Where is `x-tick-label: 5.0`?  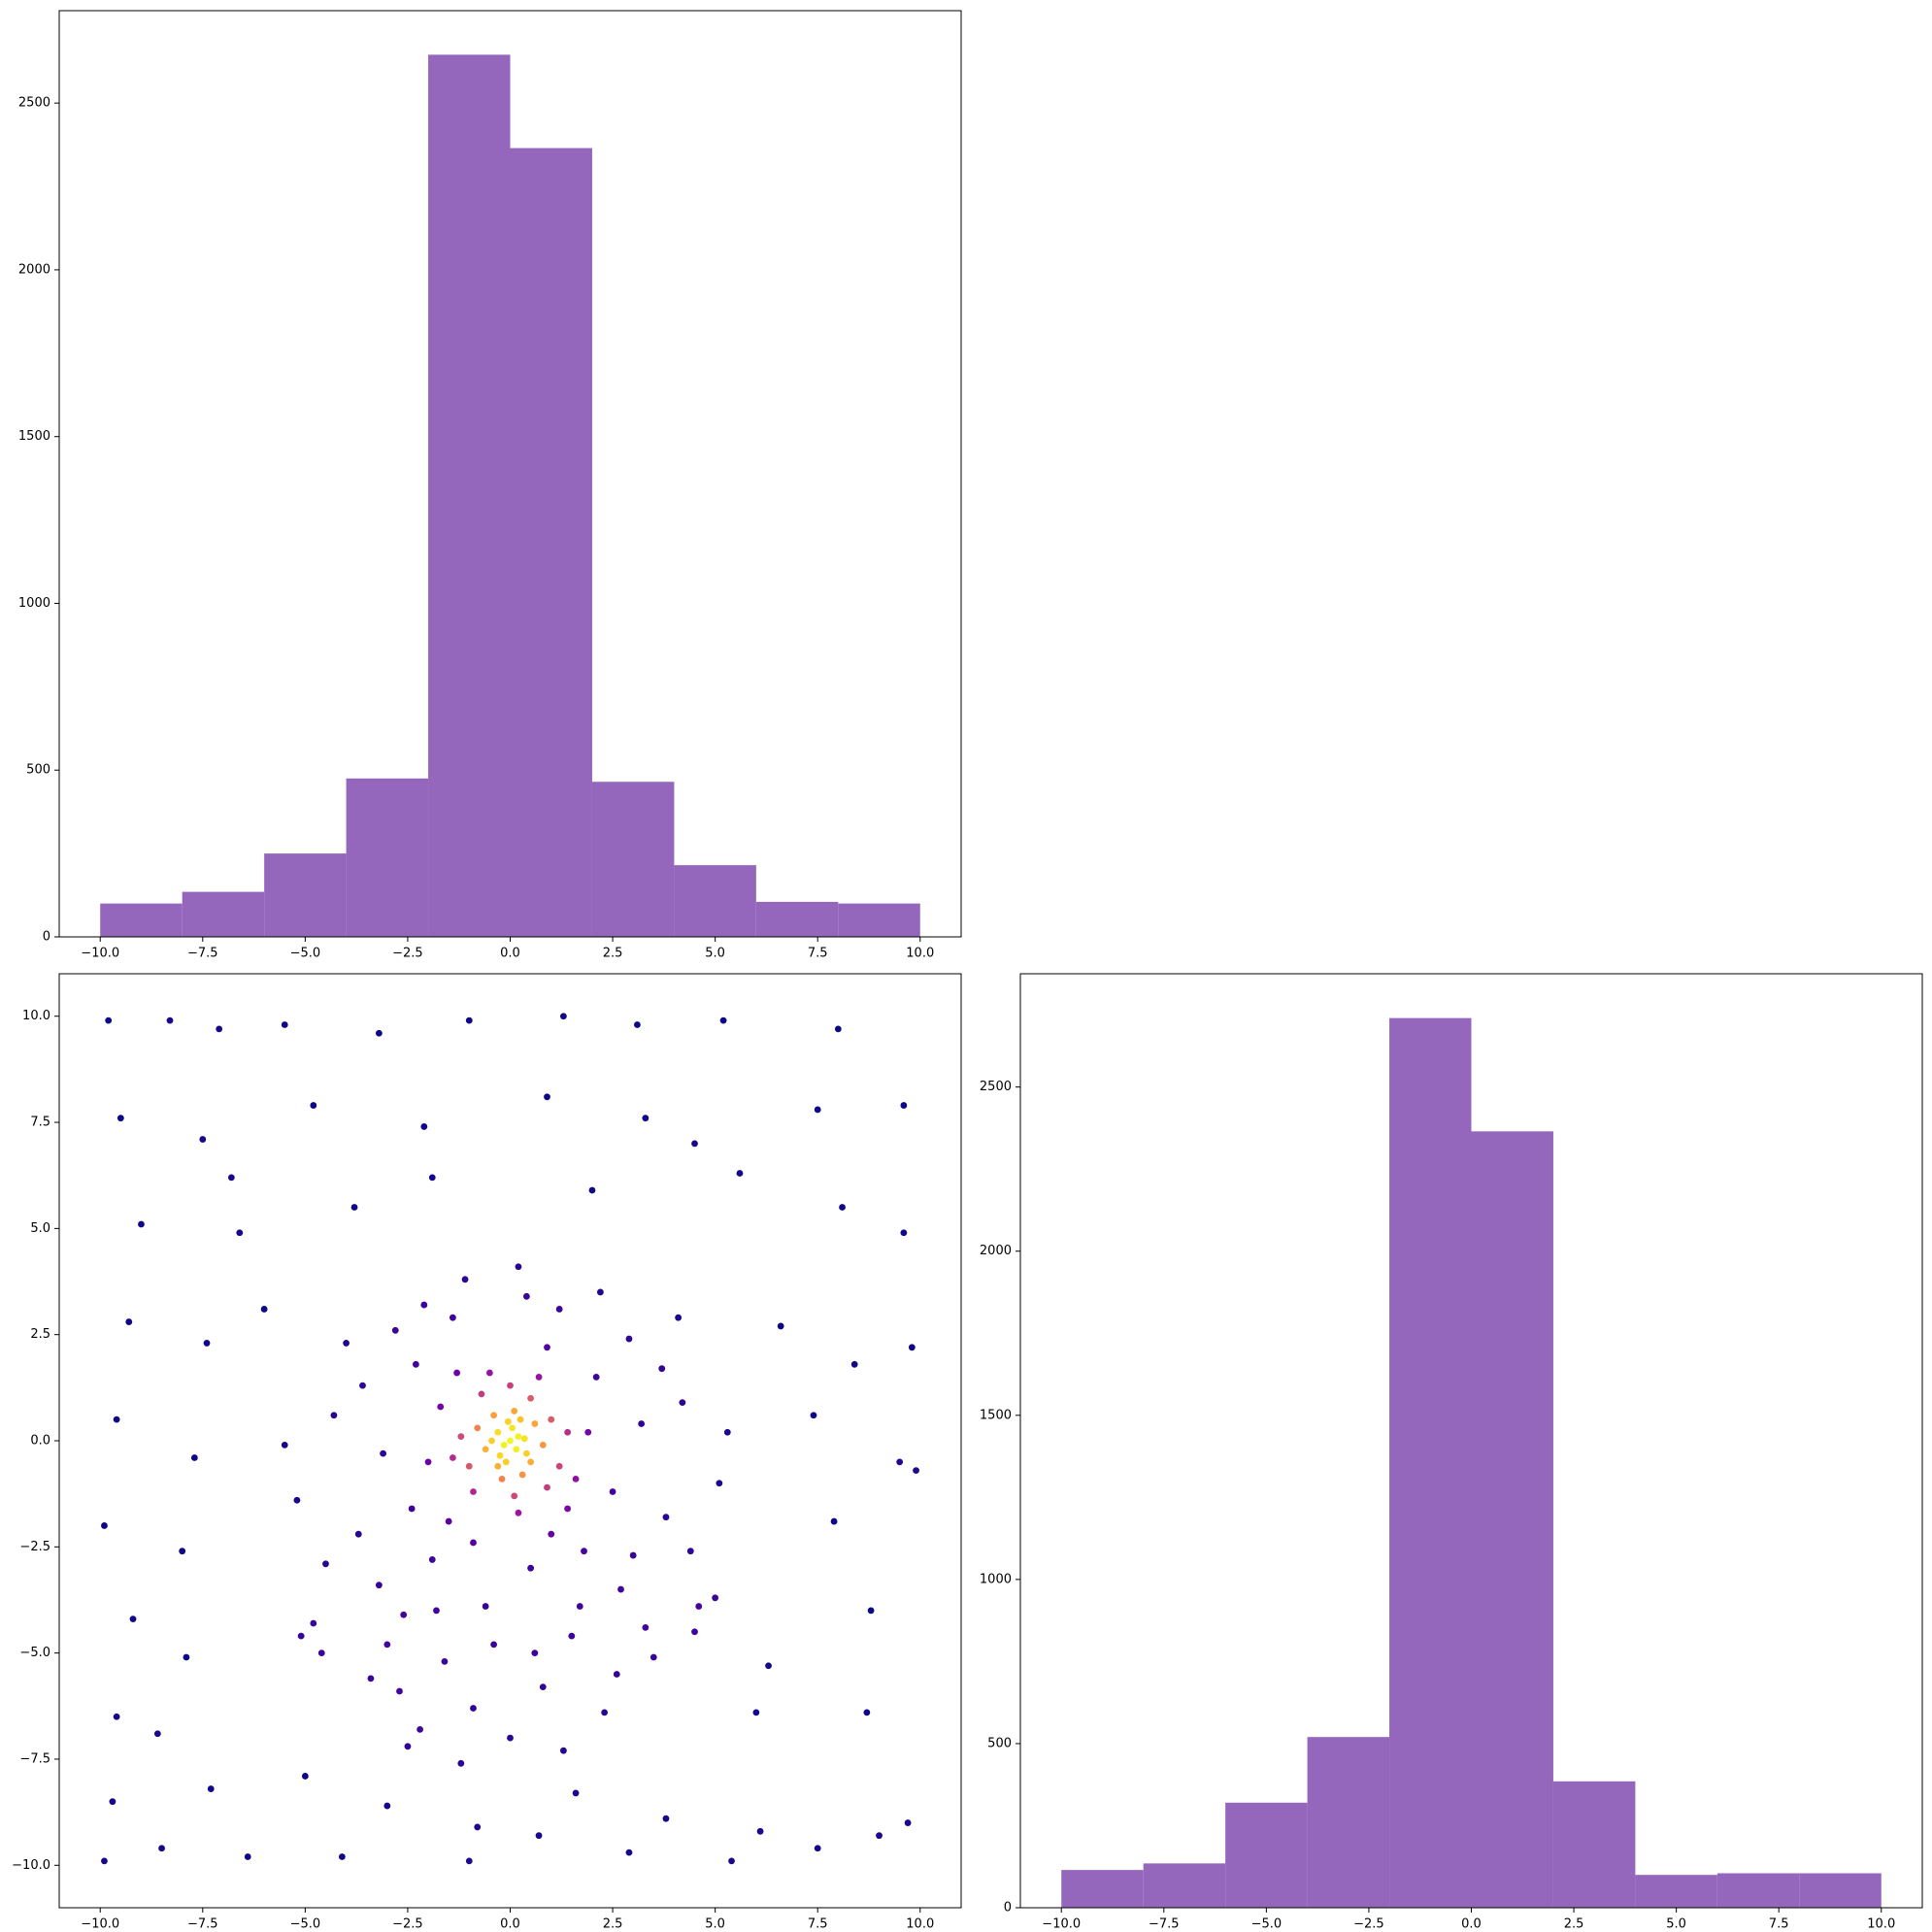
x-tick-label: 5.0 is located at coordinates (715, 1924).